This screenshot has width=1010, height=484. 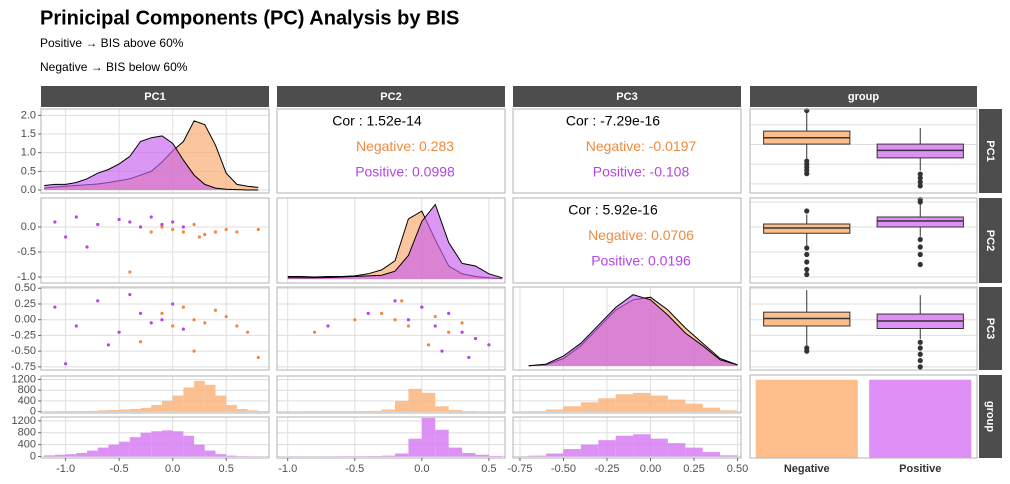 I want to click on y-tick-label: -1.0, so click(x=26, y=277).